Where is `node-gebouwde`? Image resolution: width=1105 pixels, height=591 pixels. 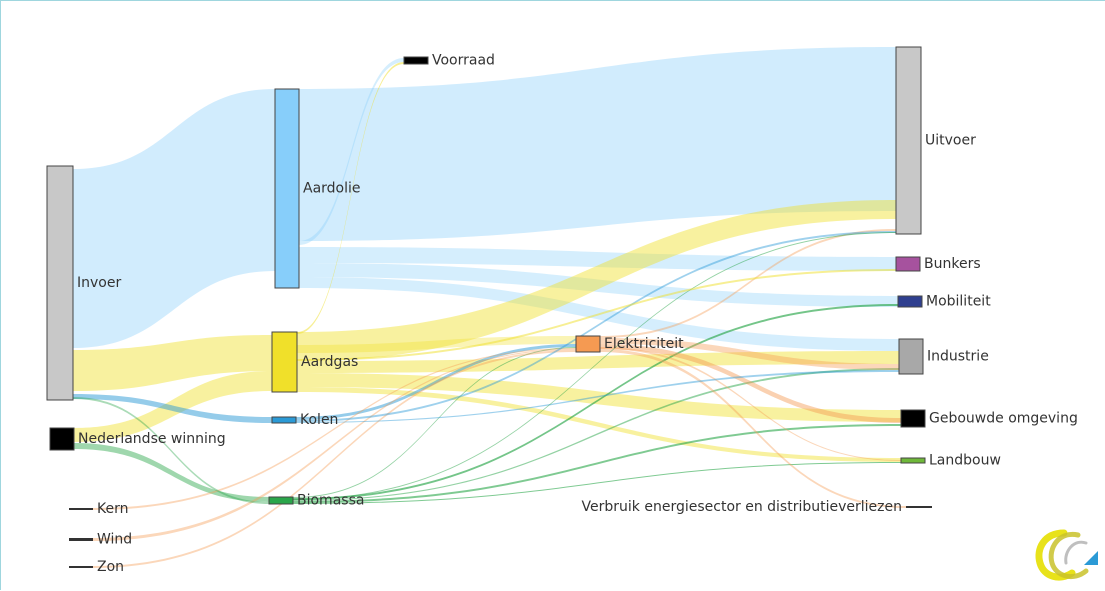 node-gebouwde is located at coordinates (913, 418).